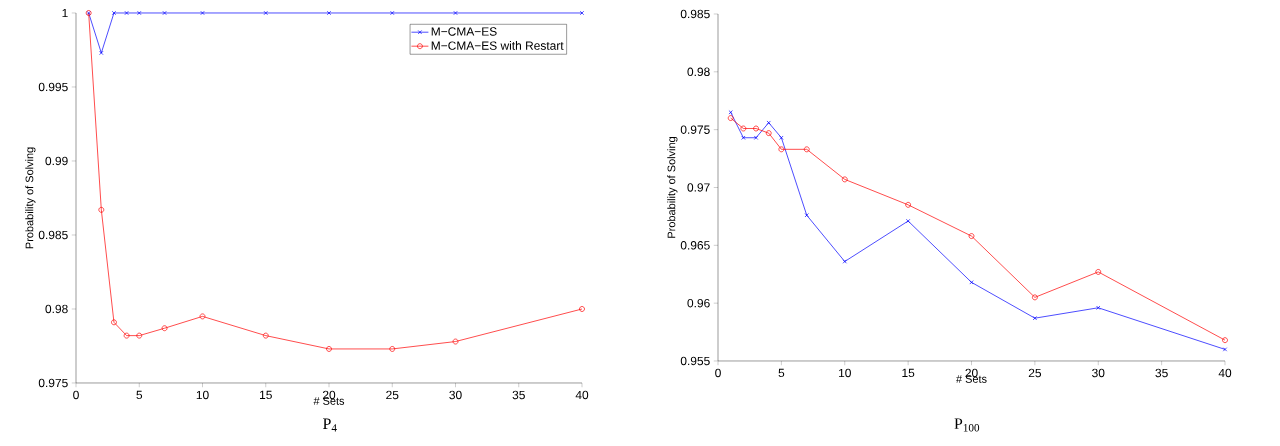 The image size is (1280, 446). I want to click on y-tick-label: 1, so click(65, 13).